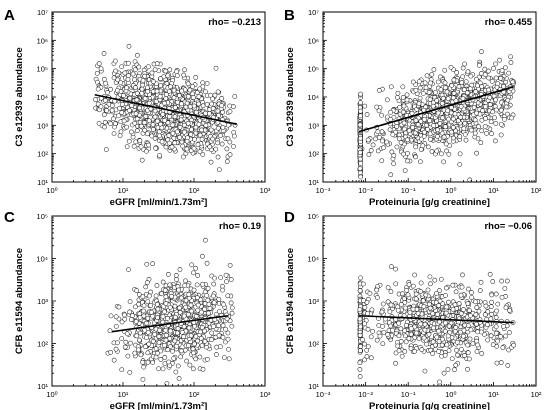 The image size is (550, 410). I want to click on x-tick-label: 10¹, so click(123, 190).